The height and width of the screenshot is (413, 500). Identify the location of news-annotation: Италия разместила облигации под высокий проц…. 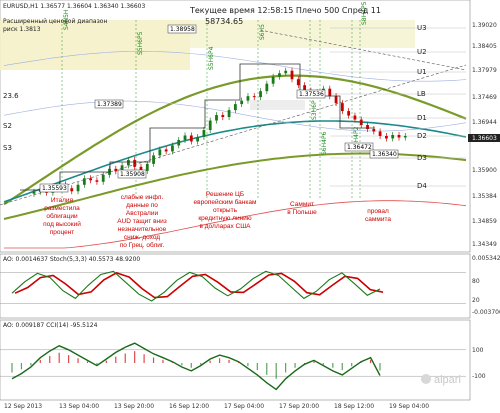
(62, 216).